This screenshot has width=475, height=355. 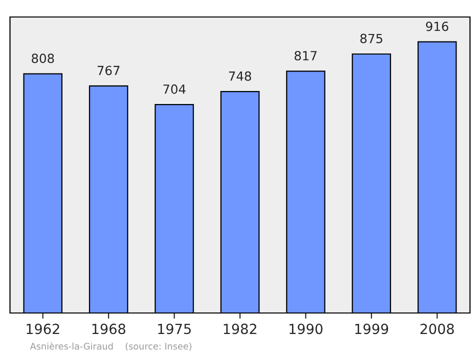 What do you see at coordinates (240, 76) in the screenshot?
I see `data-label: 748` at bounding box center [240, 76].